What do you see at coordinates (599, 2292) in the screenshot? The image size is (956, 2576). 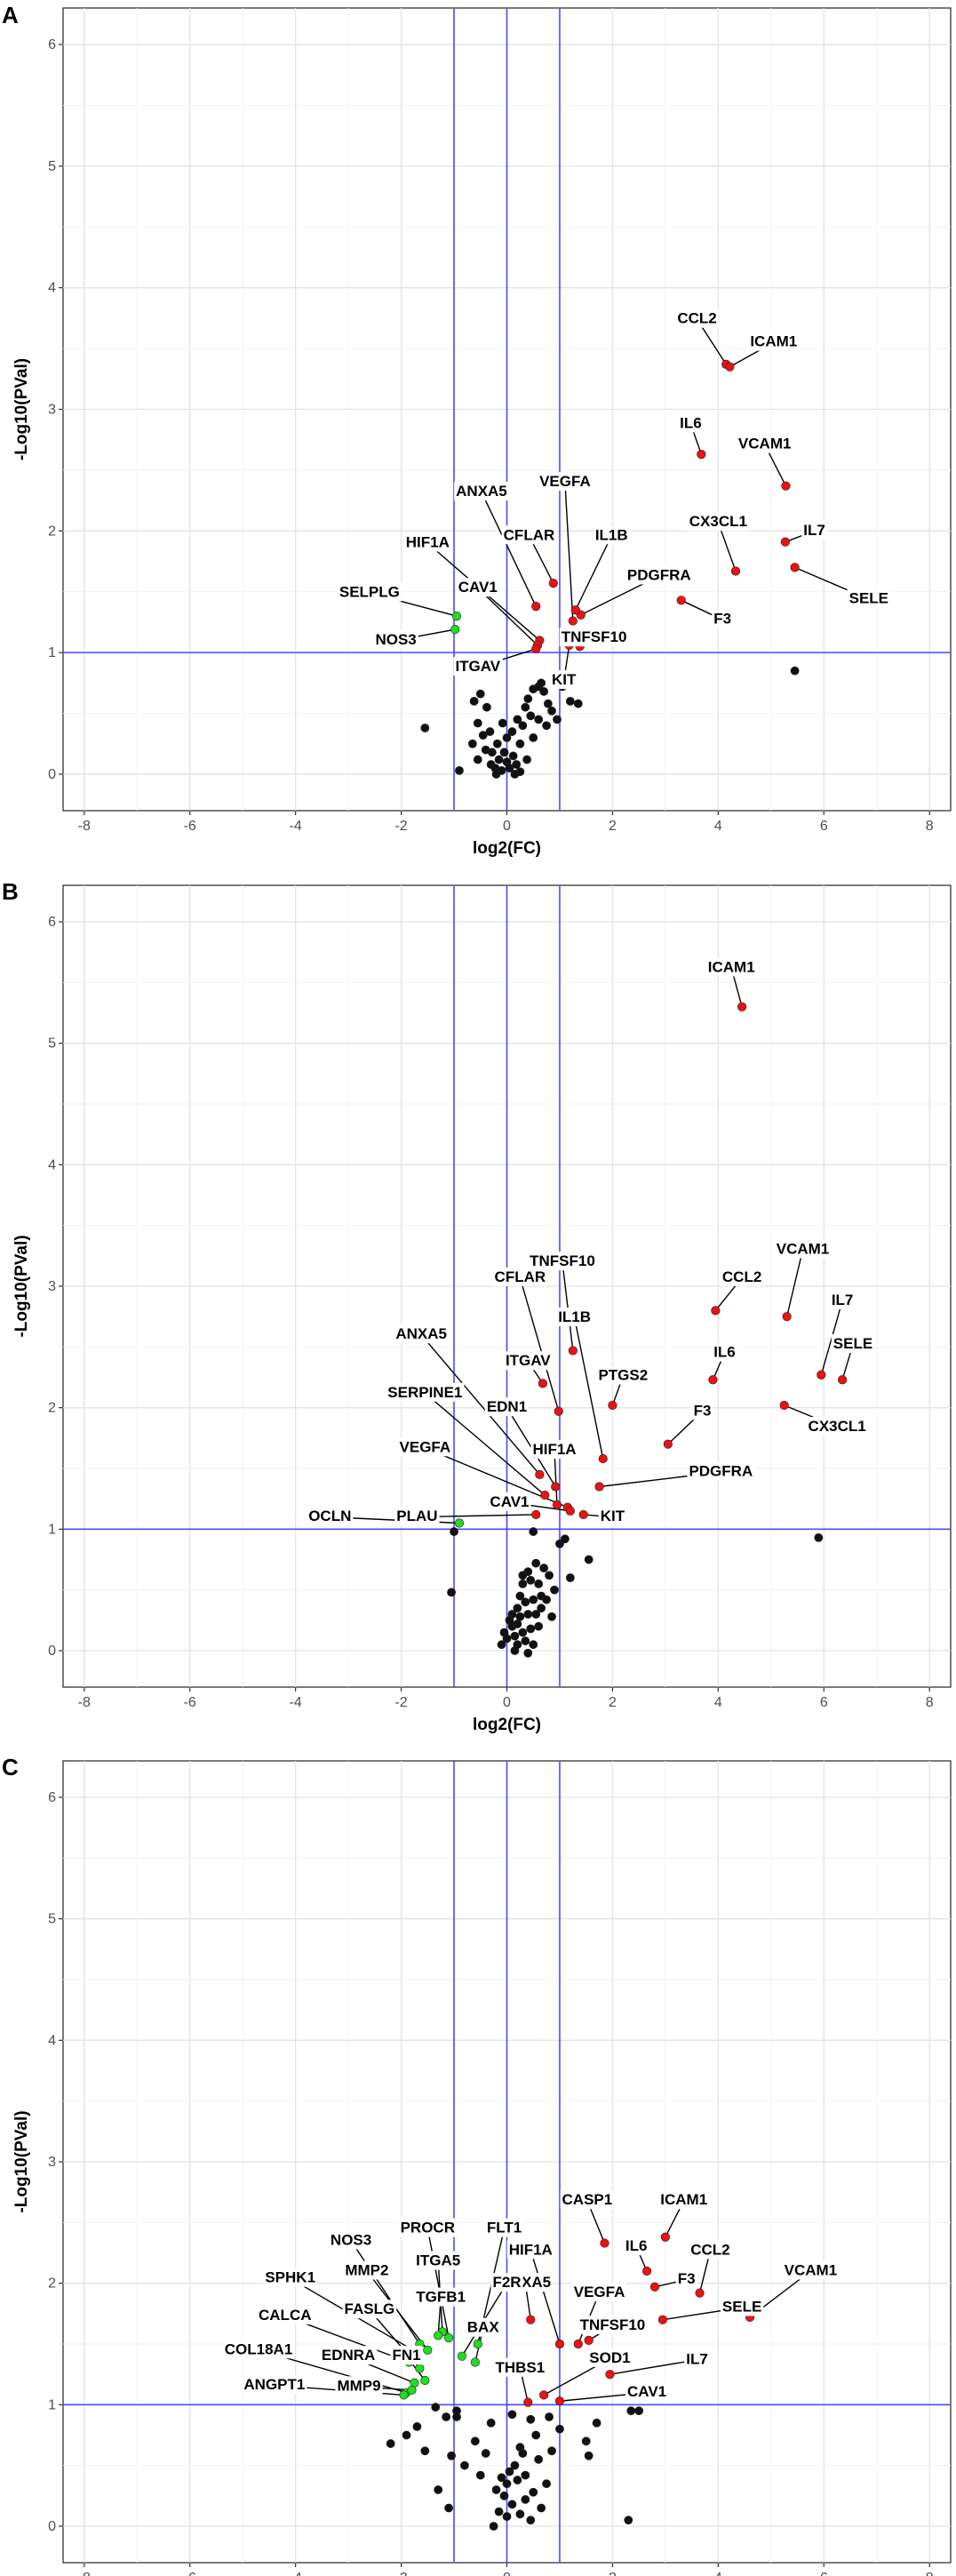 I see `gene-label: VEGFA` at bounding box center [599, 2292].